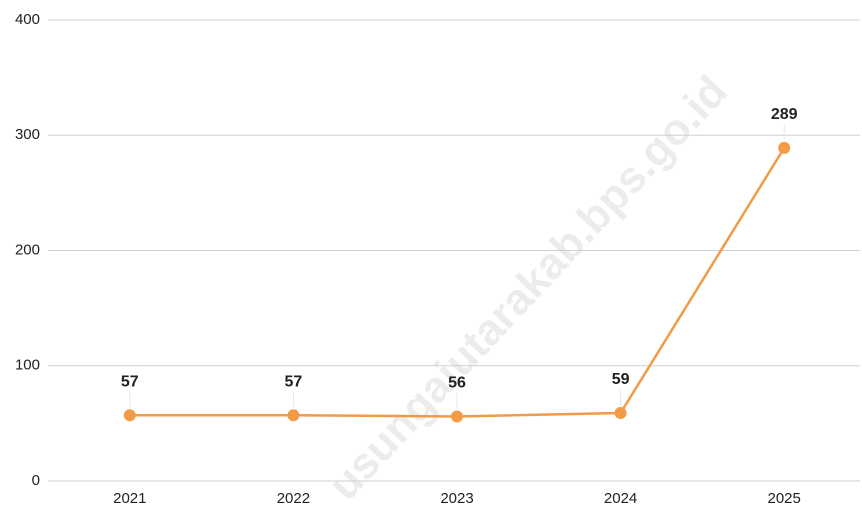  Describe the element at coordinates (27, 134) in the screenshot. I see `y-tick-label: 300` at that location.